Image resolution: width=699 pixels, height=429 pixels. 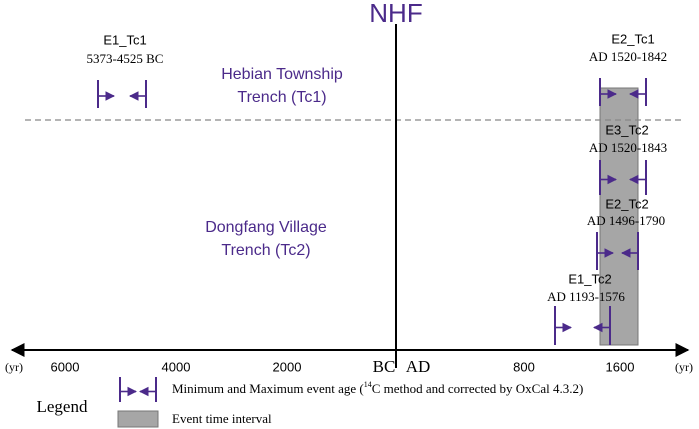 What do you see at coordinates (626, 203) in the screenshot?
I see `event-name: E2_Tc2` at bounding box center [626, 203].